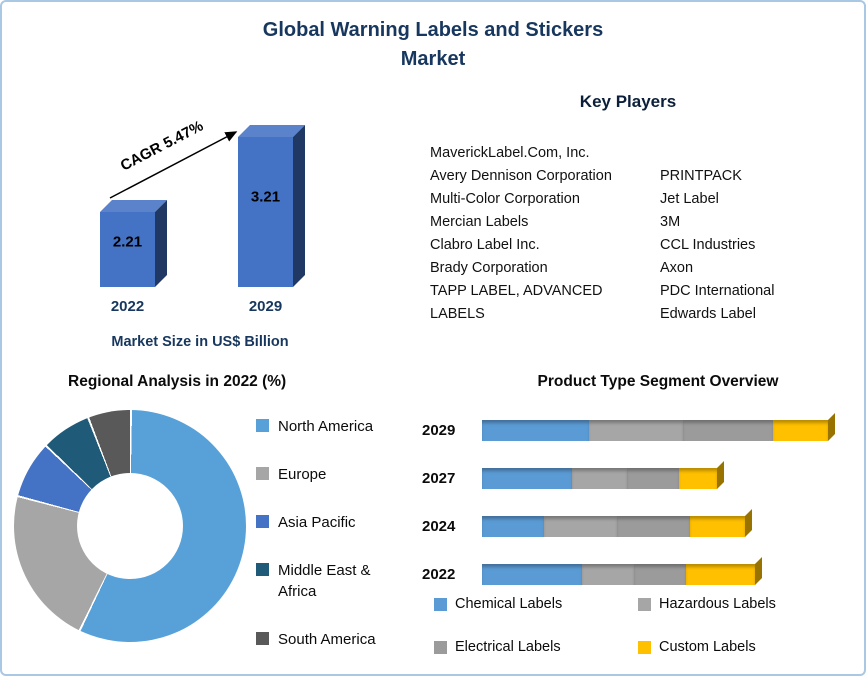  Describe the element at coordinates (302, 474) in the screenshot. I see `legend-label: Europe` at that location.